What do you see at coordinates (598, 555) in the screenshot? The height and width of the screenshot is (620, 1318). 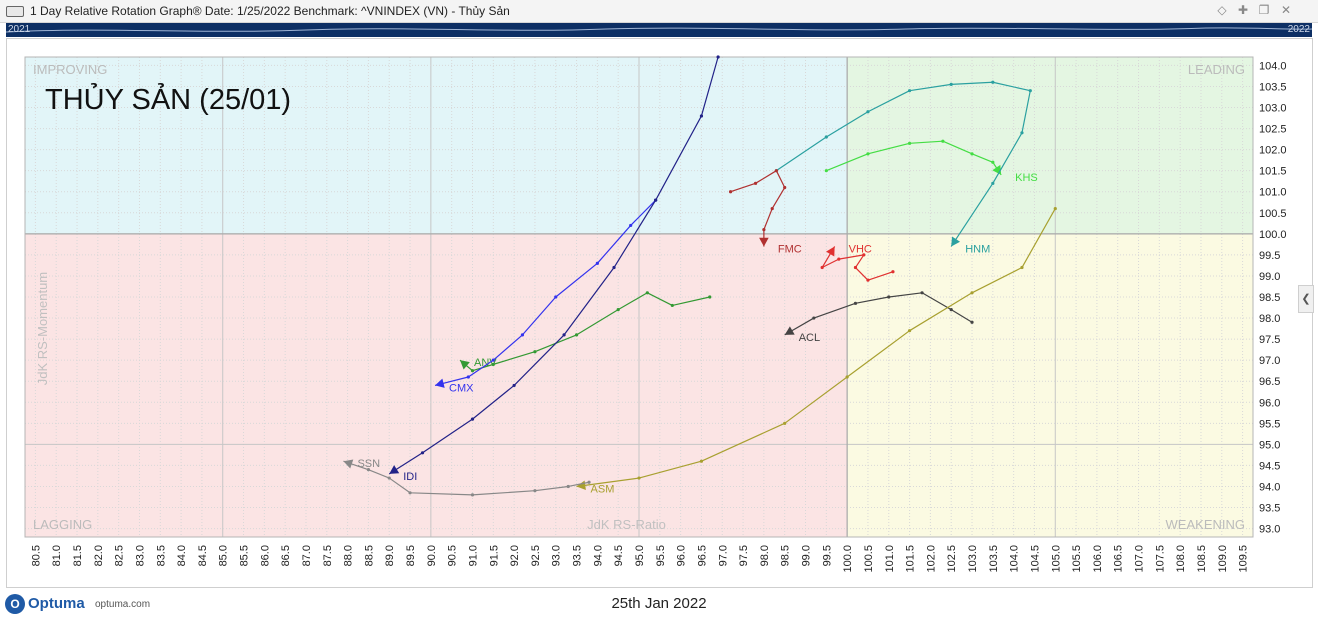 I see `x-tick-label: 94.0` at bounding box center [598, 555].